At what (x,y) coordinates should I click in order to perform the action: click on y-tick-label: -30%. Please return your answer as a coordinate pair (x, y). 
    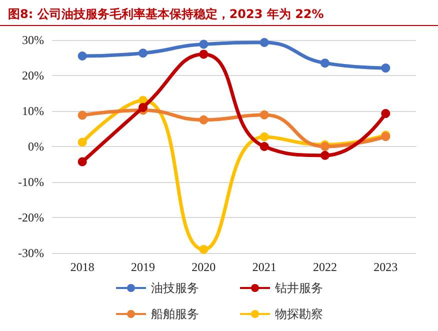
    Looking at the image, I should click on (31, 253).